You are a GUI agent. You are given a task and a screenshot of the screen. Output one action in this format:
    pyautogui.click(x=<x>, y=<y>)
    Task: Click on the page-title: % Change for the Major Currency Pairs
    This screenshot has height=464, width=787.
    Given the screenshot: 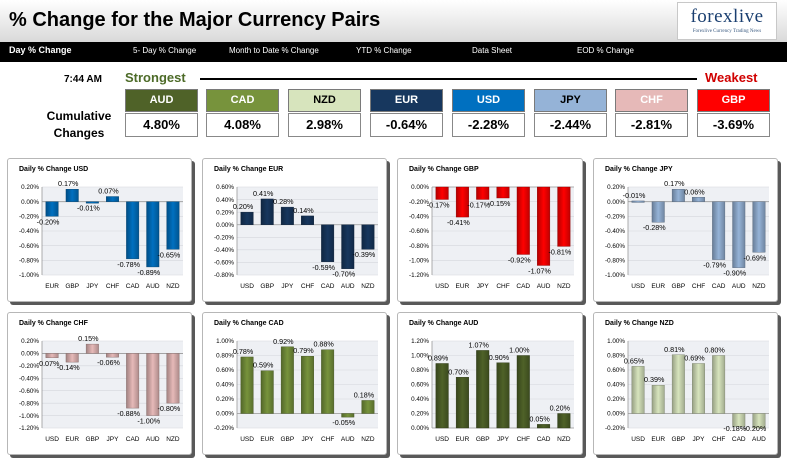 What is the action you would take?
    pyautogui.click(x=195, y=20)
    